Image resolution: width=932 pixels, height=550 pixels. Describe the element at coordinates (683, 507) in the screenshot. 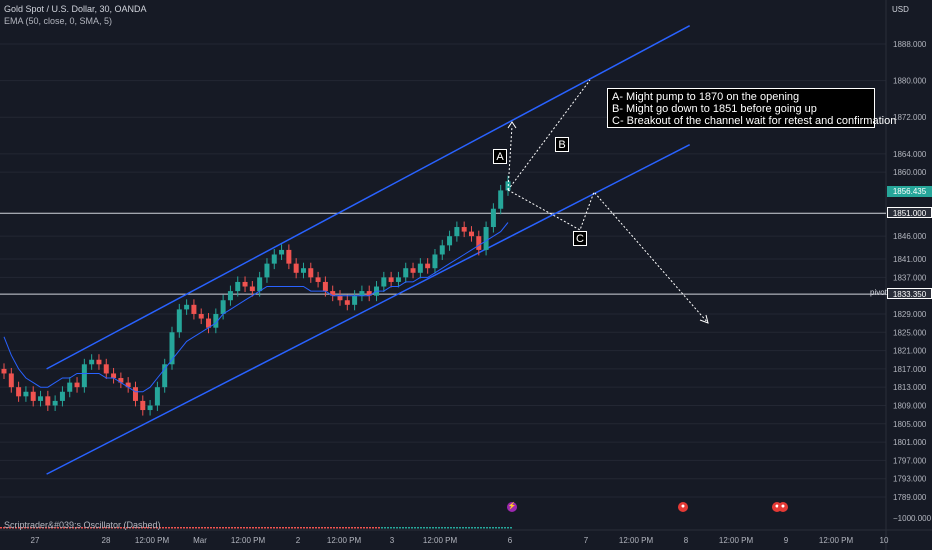

I see `event-flag-icon: ●` at that location.